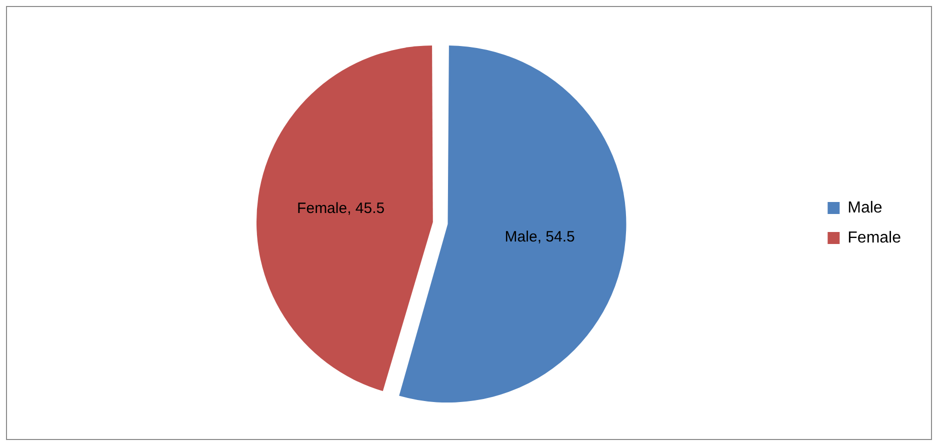 The height and width of the screenshot is (448, 940). Describe the element at coordinates (875, 237) in the screenshot. I see `legend-label: Female` at that location.